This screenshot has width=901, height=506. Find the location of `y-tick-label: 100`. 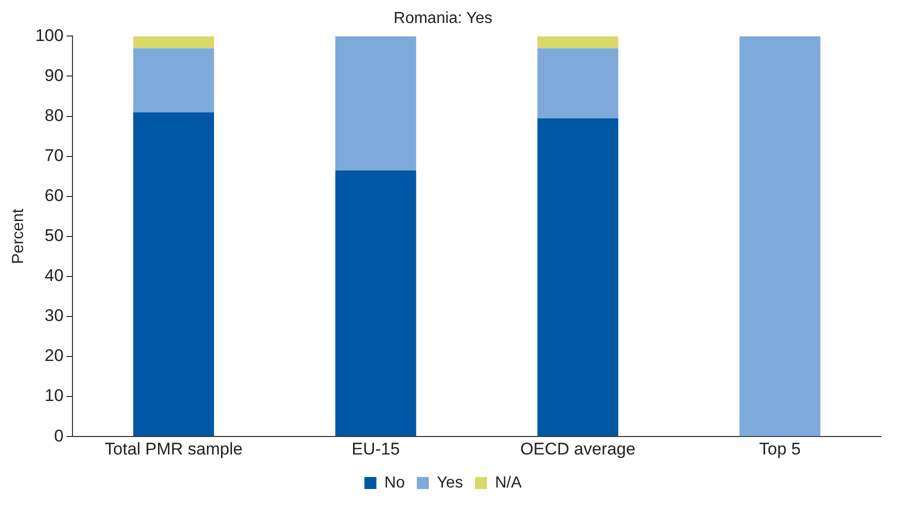

y-tick-label: 100 is located at coordinates (49, 35).